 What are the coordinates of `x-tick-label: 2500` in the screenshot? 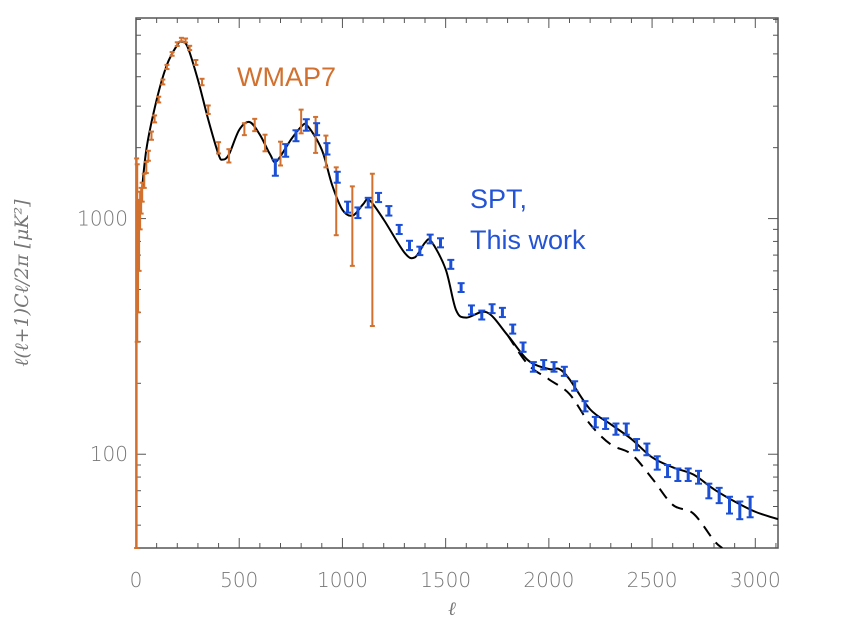 It's located at (652, 580).